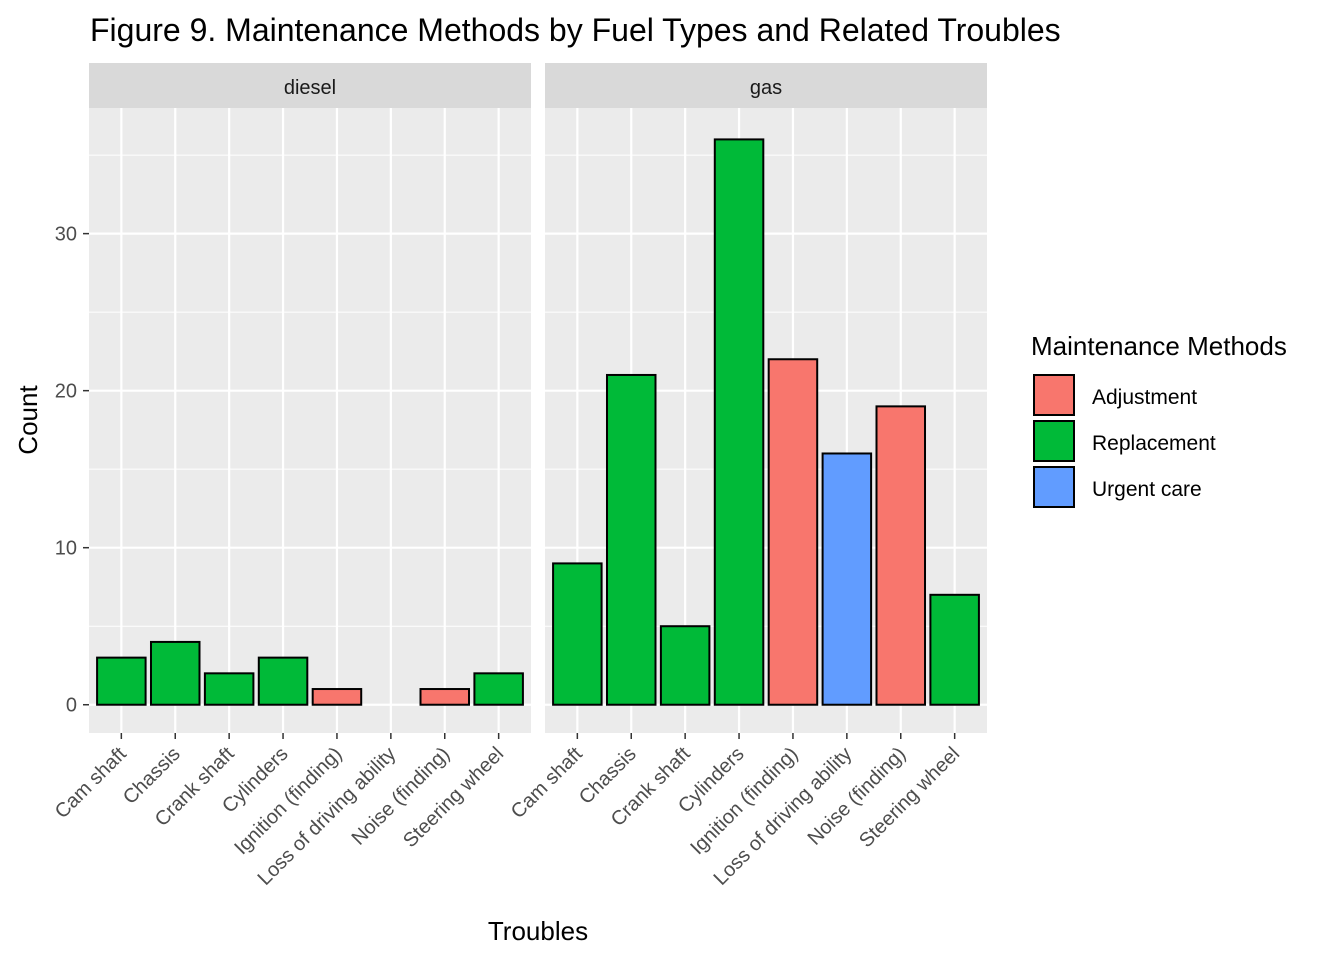 This screenshot has width=1344, height=960. What do you see at coordinates (72, 470) in the screenshot?
I see `y-axis: 0 10 20 30` at bounding box center [72, 470].